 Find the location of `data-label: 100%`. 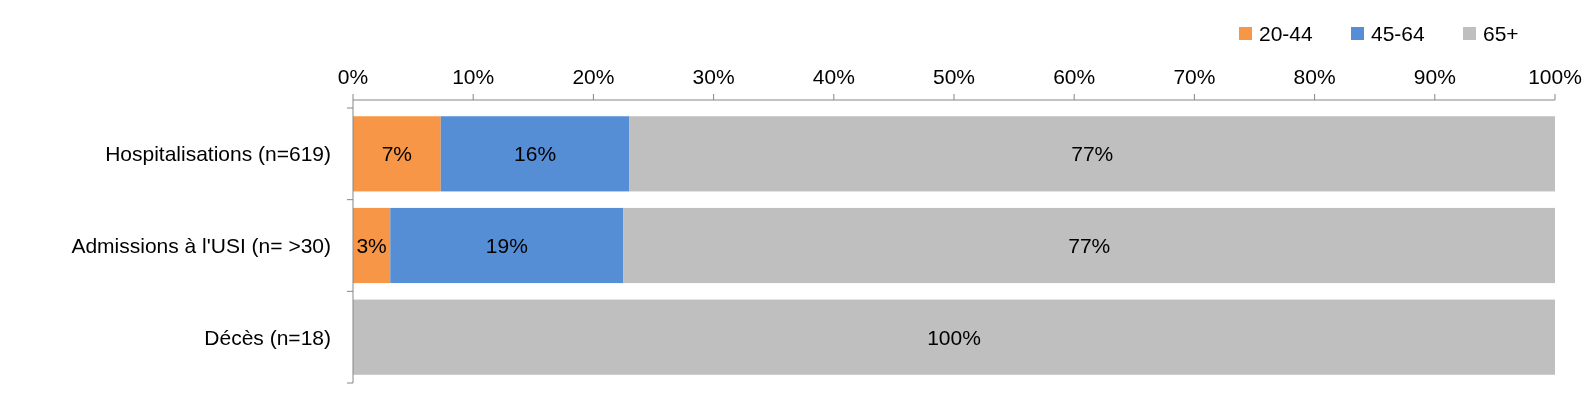

data-label: 100% is located at coordinates (954, 337).